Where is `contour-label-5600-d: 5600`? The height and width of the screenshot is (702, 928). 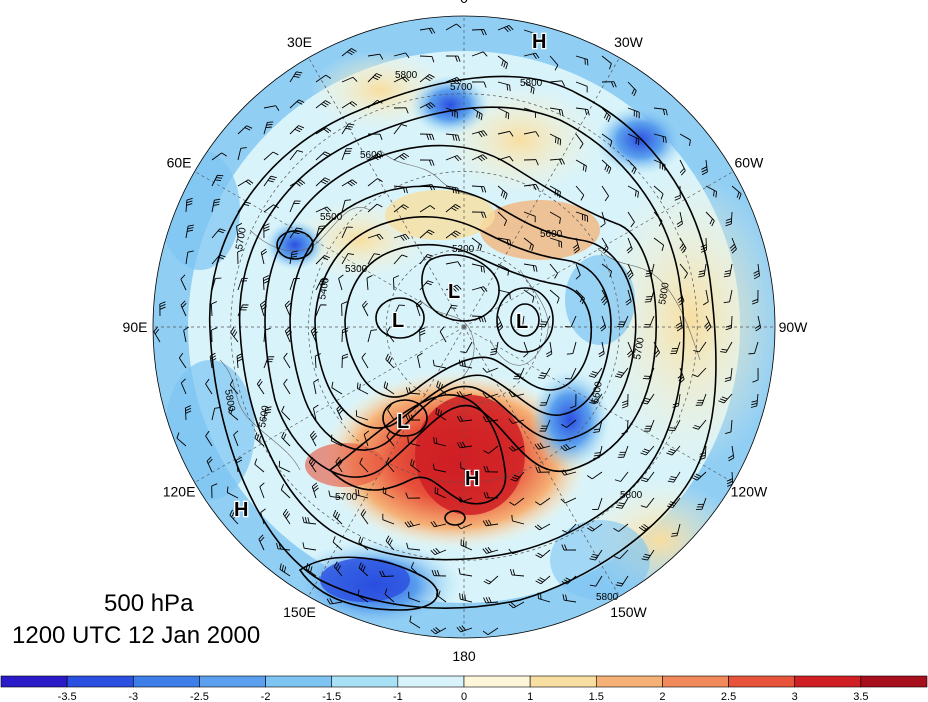 contour-label-5600-d: 5600 is located at coordinates (597, 392).